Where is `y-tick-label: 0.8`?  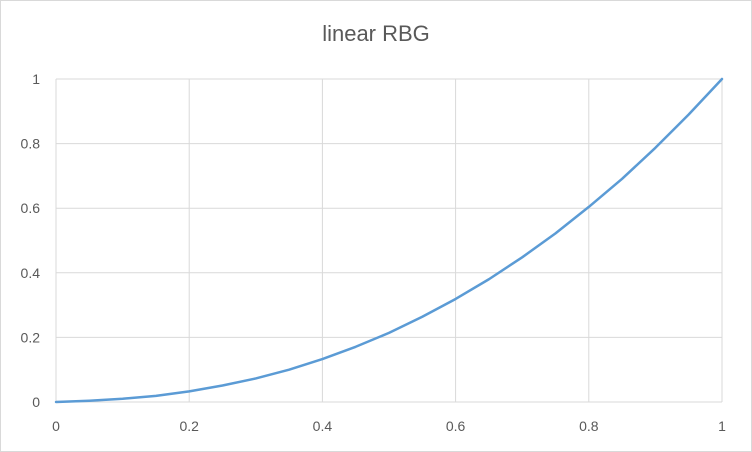
y-tick-label: 0.8 is located at coordinates (31, 144).